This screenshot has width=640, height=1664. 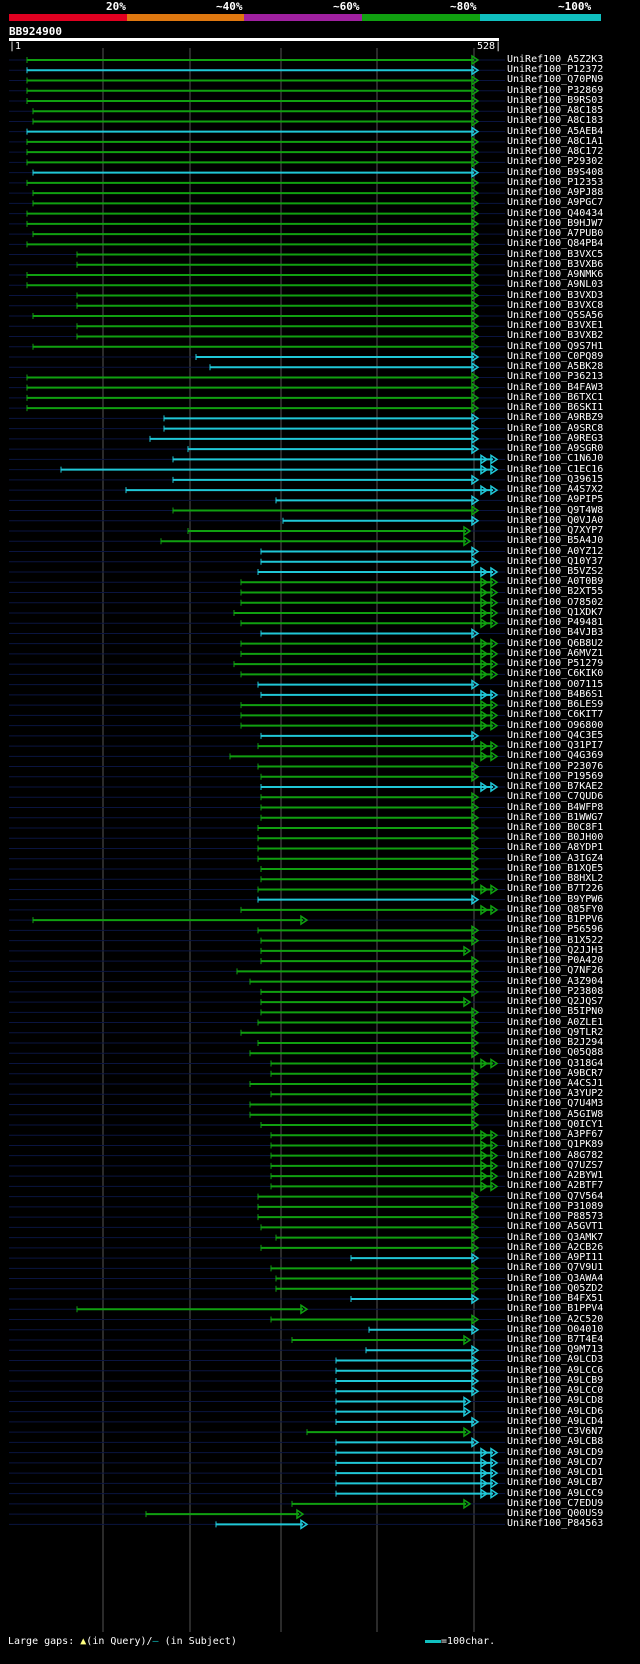 I want to click on hit-label: UniRef100_A9LCC0, so click(x=555, y=1391).